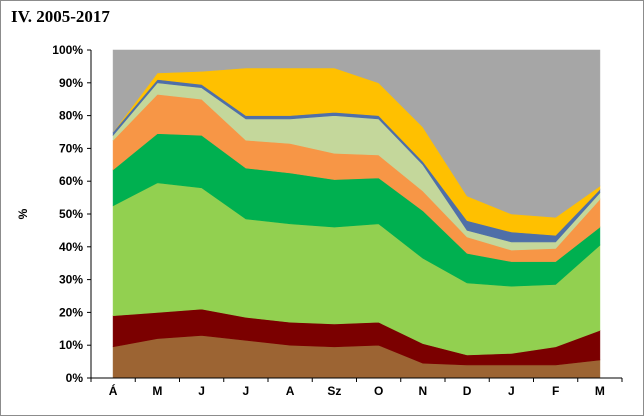  What do you see at coordinates (555, 391) in the screenshot?
I see `x-tick-label: F` at bounding box center [555, 391].